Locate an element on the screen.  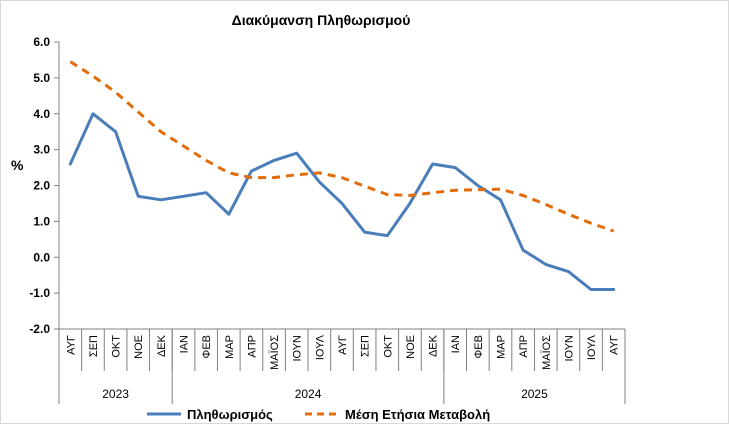
y-axis-label: % is located at coordinates (17, 165).